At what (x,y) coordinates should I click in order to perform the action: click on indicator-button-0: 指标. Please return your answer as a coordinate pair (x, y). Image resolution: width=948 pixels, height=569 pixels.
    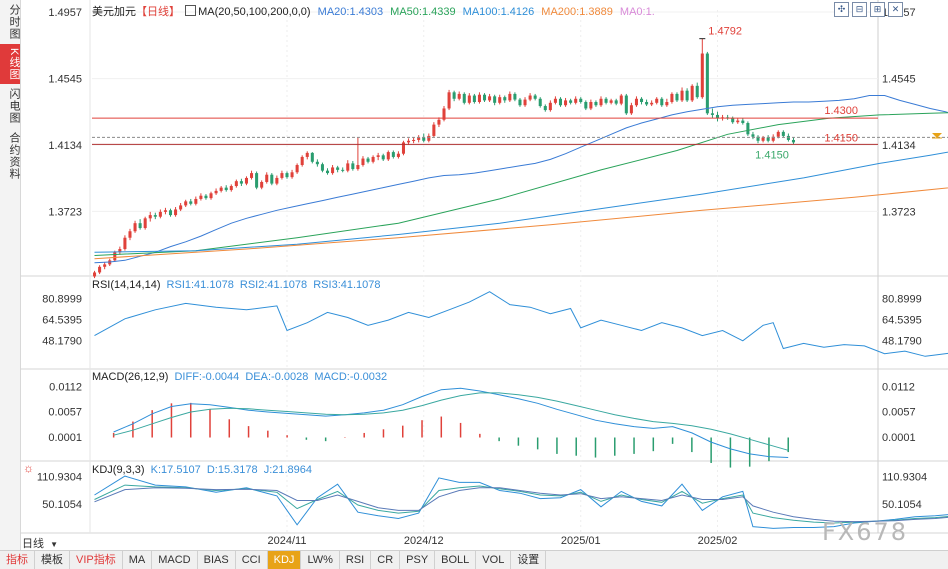
    Looking at the image, I should click on (17, 560).